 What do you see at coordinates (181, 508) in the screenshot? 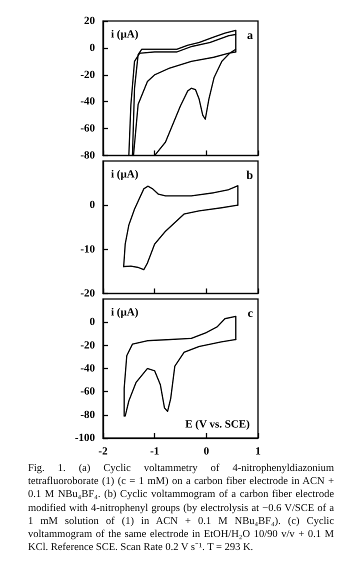
I see `caption: Fig. 1. (a) Cyclic voltammetry of 4-nitrophenyldiazonium tetrafluoroborate (1) (c = 1 mM) on a carbon fiber electrode in ACN + 0.1 M NBu₄BF₄. (b) Cyclic voltammogram of a carbon fiber electrode modified with 4-nitrophenyl groups (by electrolysis at −0.6 V/SCE of a 1 mM solution of (1) in ACN + 0.1 M NBu₄BF₄). (c) Cyclic voltammogram of the same electrode in EtOH/H₂O 10/90 v/v + 0.1 M KCl. Reference SCE. Scan Rate 0.2 V s⁻¹. T = 293 K.` at bounding box center [181, 508].